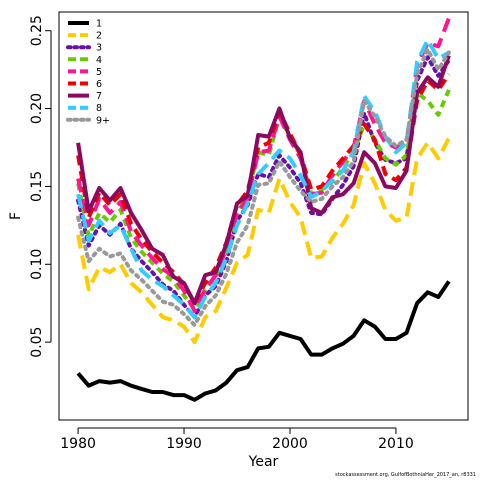  Describe the element at coordinates (99, 96) in the screenshot. I see `legend-label-7: 7` at that location.